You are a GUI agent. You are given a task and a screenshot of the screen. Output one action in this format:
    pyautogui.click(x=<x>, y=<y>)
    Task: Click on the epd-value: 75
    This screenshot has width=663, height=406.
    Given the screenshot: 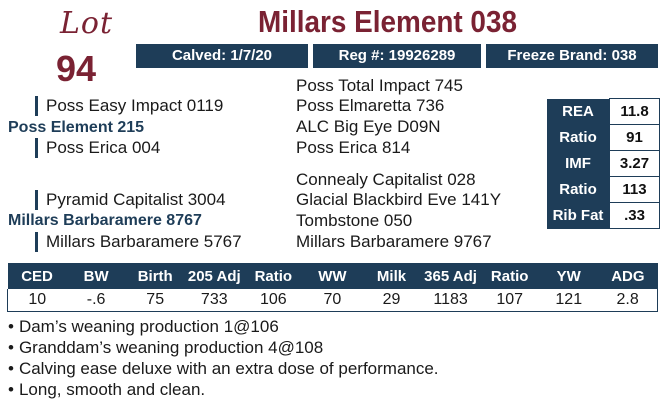 What is the action you would take?
    pyautogui.click(x=155, y=300)
    